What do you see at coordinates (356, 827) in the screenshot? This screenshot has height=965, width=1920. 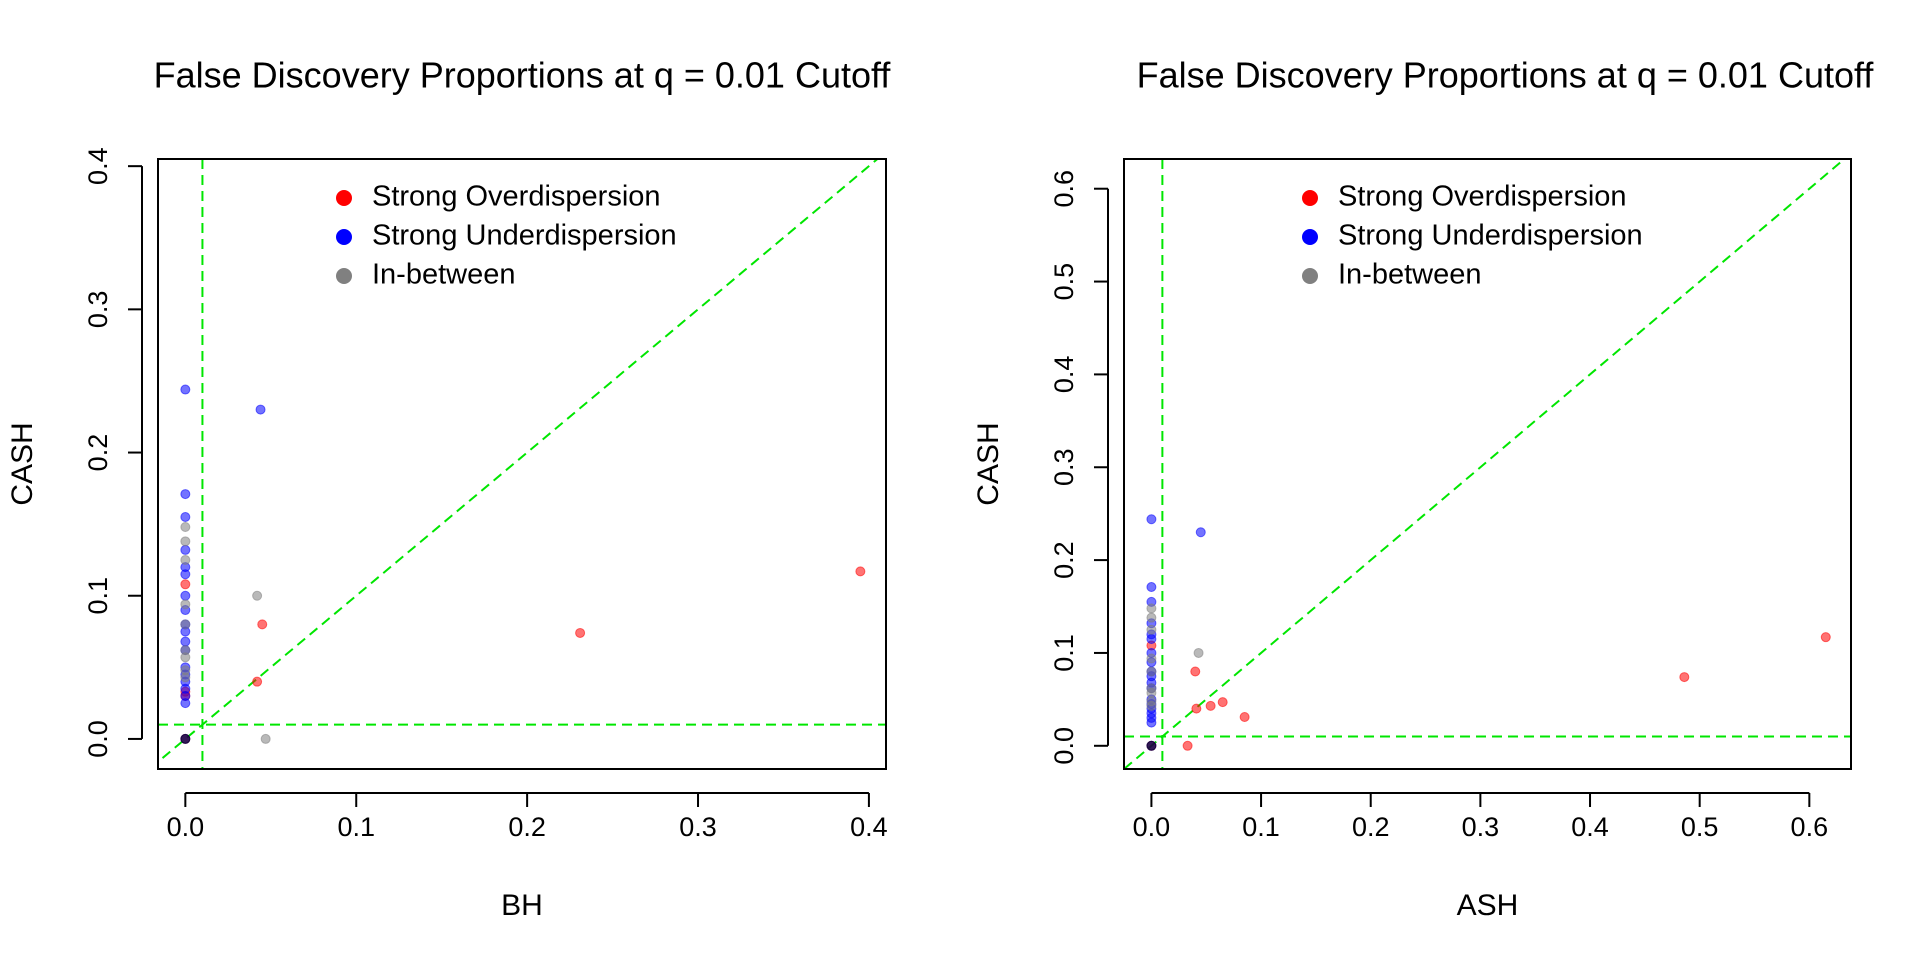 I see `x-tick-label: 0.1` at bounding box center [356, 827].